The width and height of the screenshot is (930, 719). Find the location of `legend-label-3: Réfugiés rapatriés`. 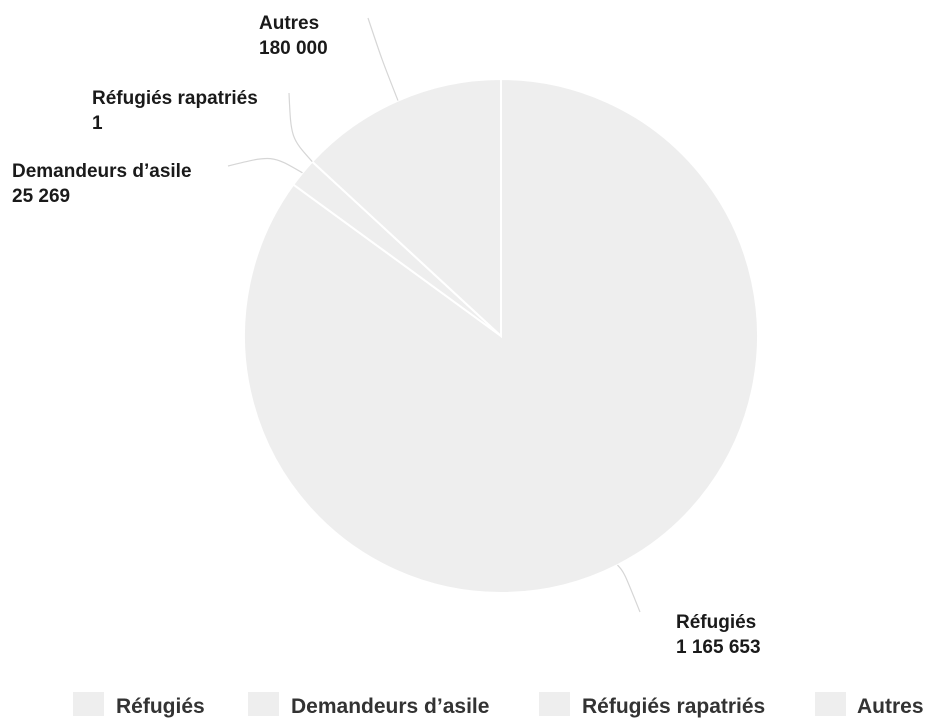

legend-label-3: Réfugiés rapatriés is located at coordinates (673, 706).